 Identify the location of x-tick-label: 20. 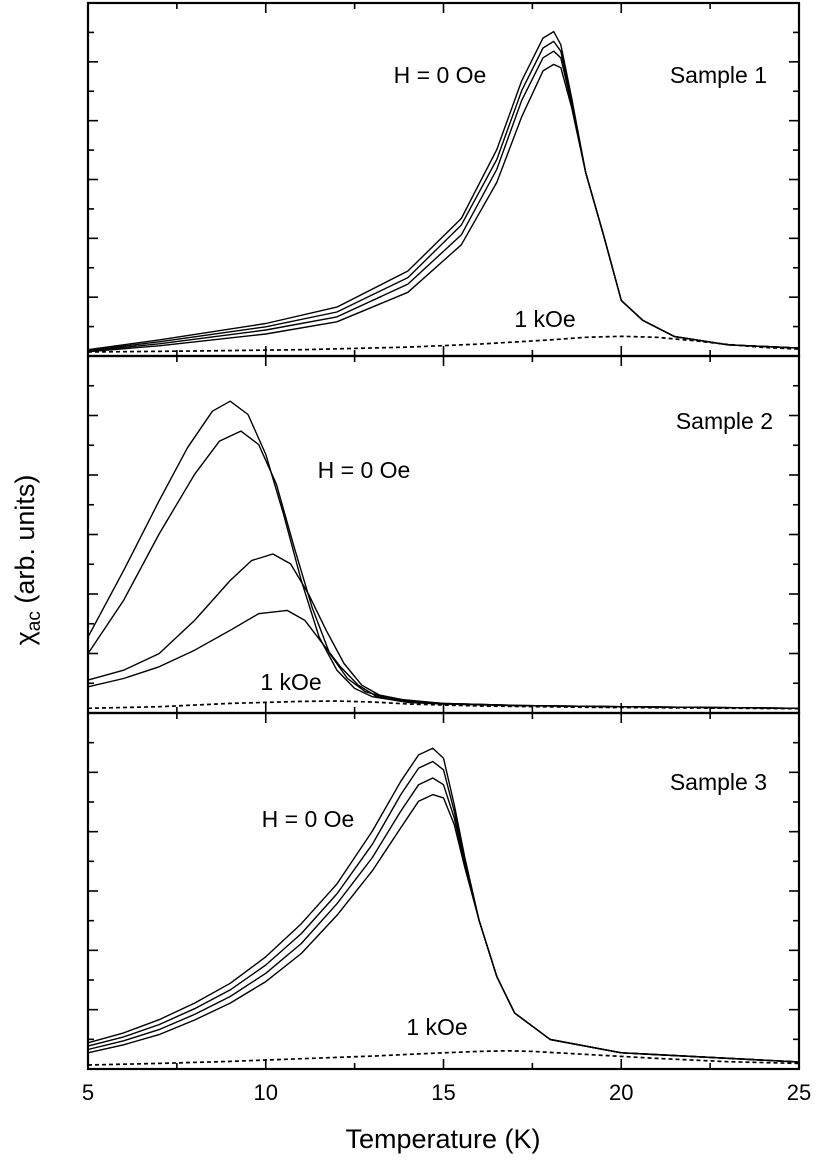
(621, 1092).